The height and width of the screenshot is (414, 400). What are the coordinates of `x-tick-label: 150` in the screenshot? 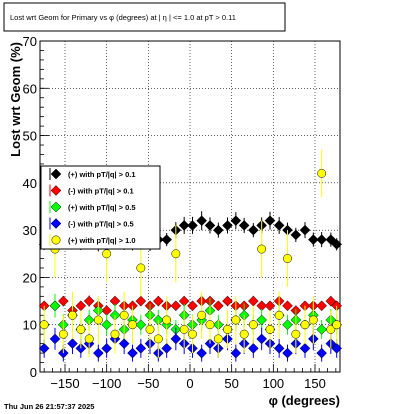 It's located at (315, 383).